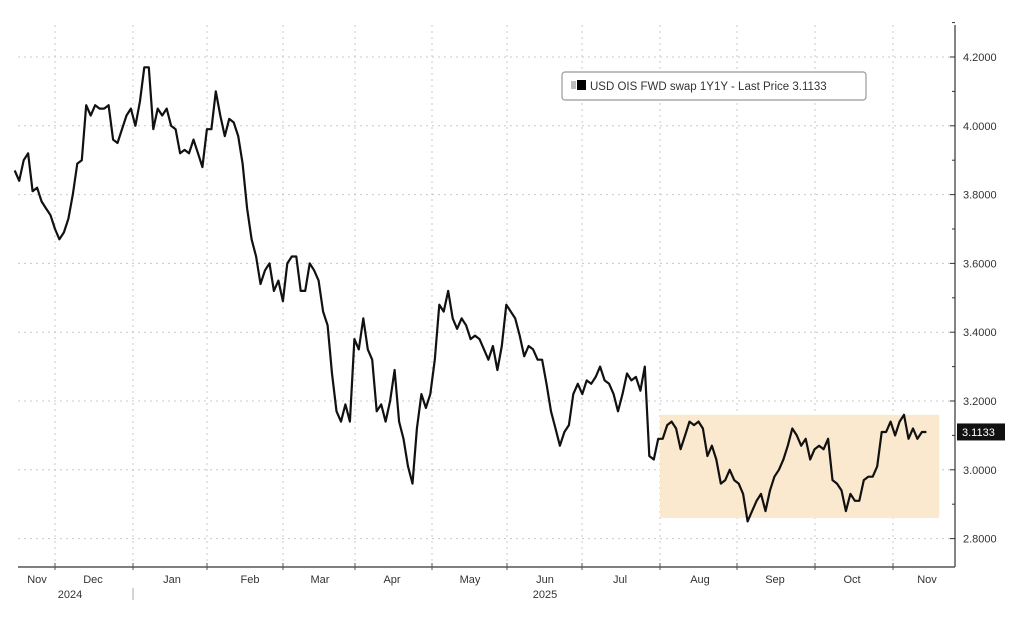 This screenshot has width=1024, height=617. What do you see at coordinates (700, 580) in the screenshot?
I see `x-tick-label: Aug` at bounding box center [700, 580].